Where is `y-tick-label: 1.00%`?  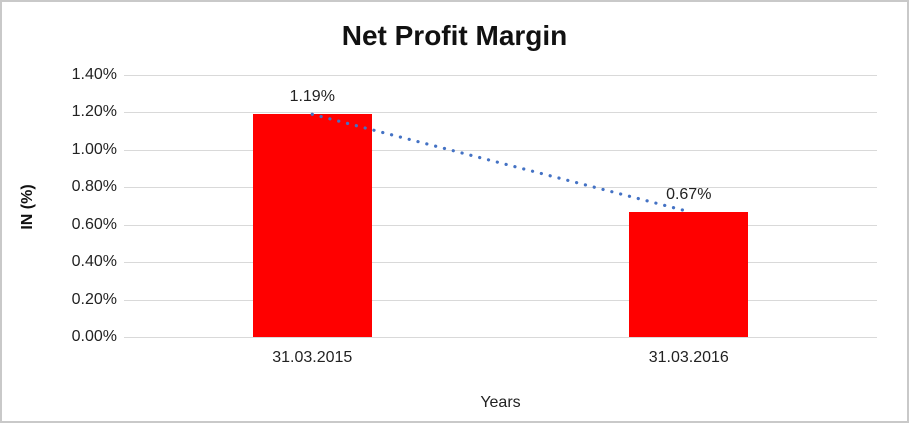
y-tick-label: 1.00% is located at coordinates (94, 149).